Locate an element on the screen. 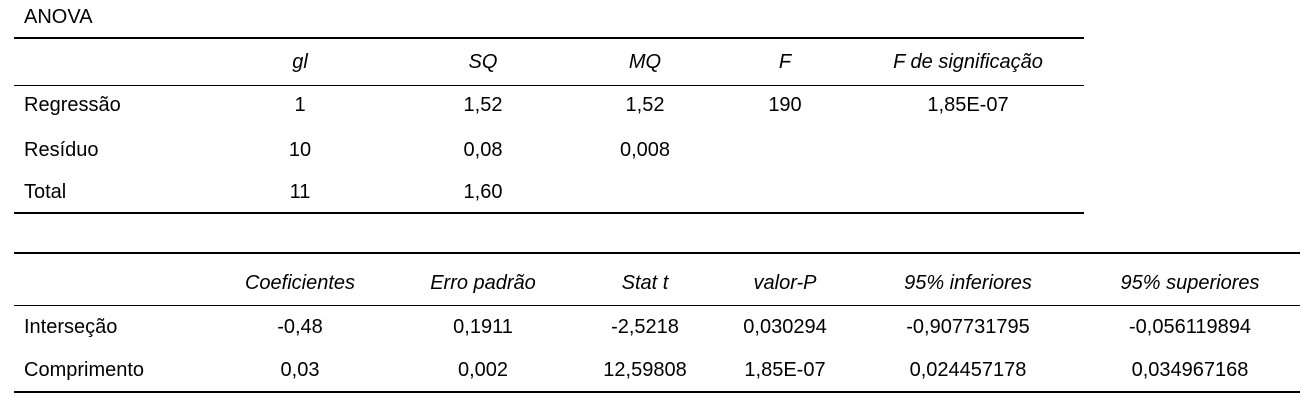 The image size is (1312, 402). column-header: F is located at coordinates (785, 62).